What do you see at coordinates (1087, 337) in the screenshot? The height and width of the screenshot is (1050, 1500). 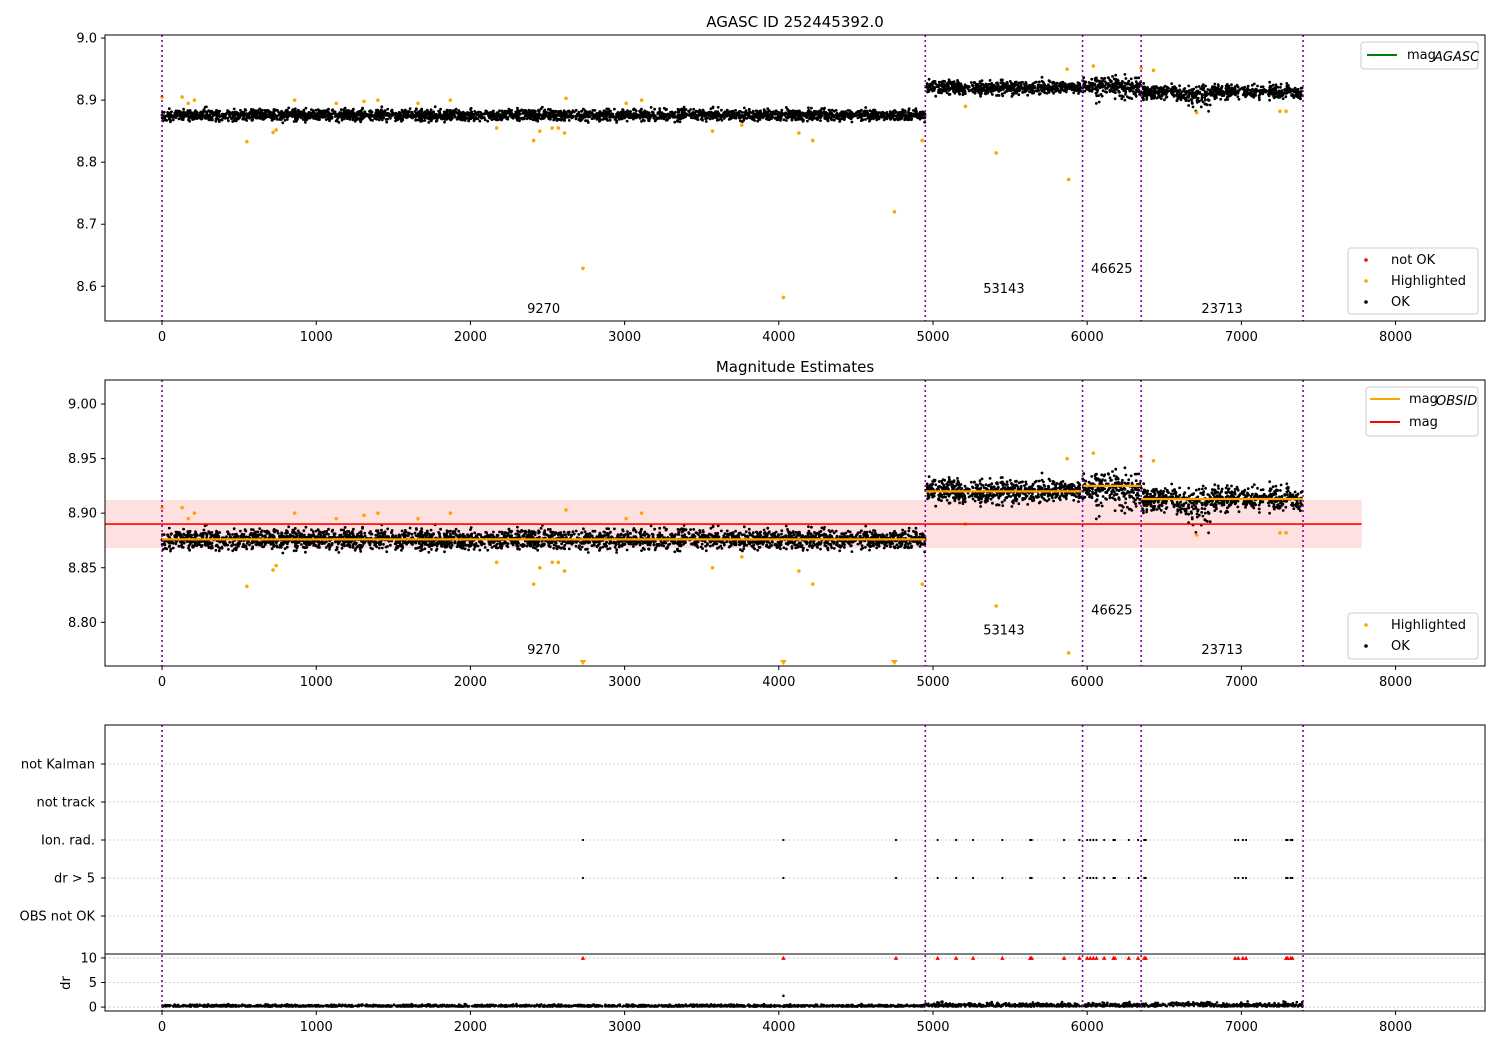 I see `x-tick-label: 6000` at bounding box center [1087, 337].